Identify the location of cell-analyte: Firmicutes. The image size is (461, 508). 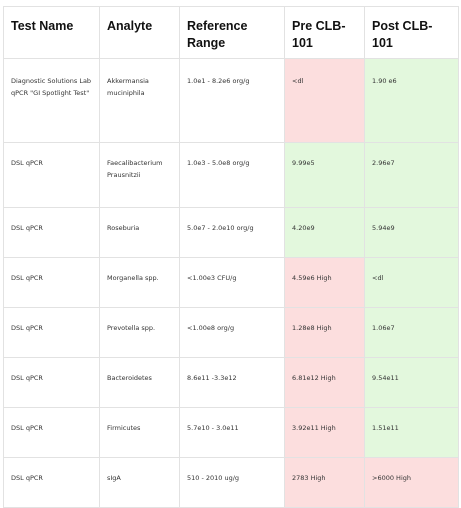
(139, 432).